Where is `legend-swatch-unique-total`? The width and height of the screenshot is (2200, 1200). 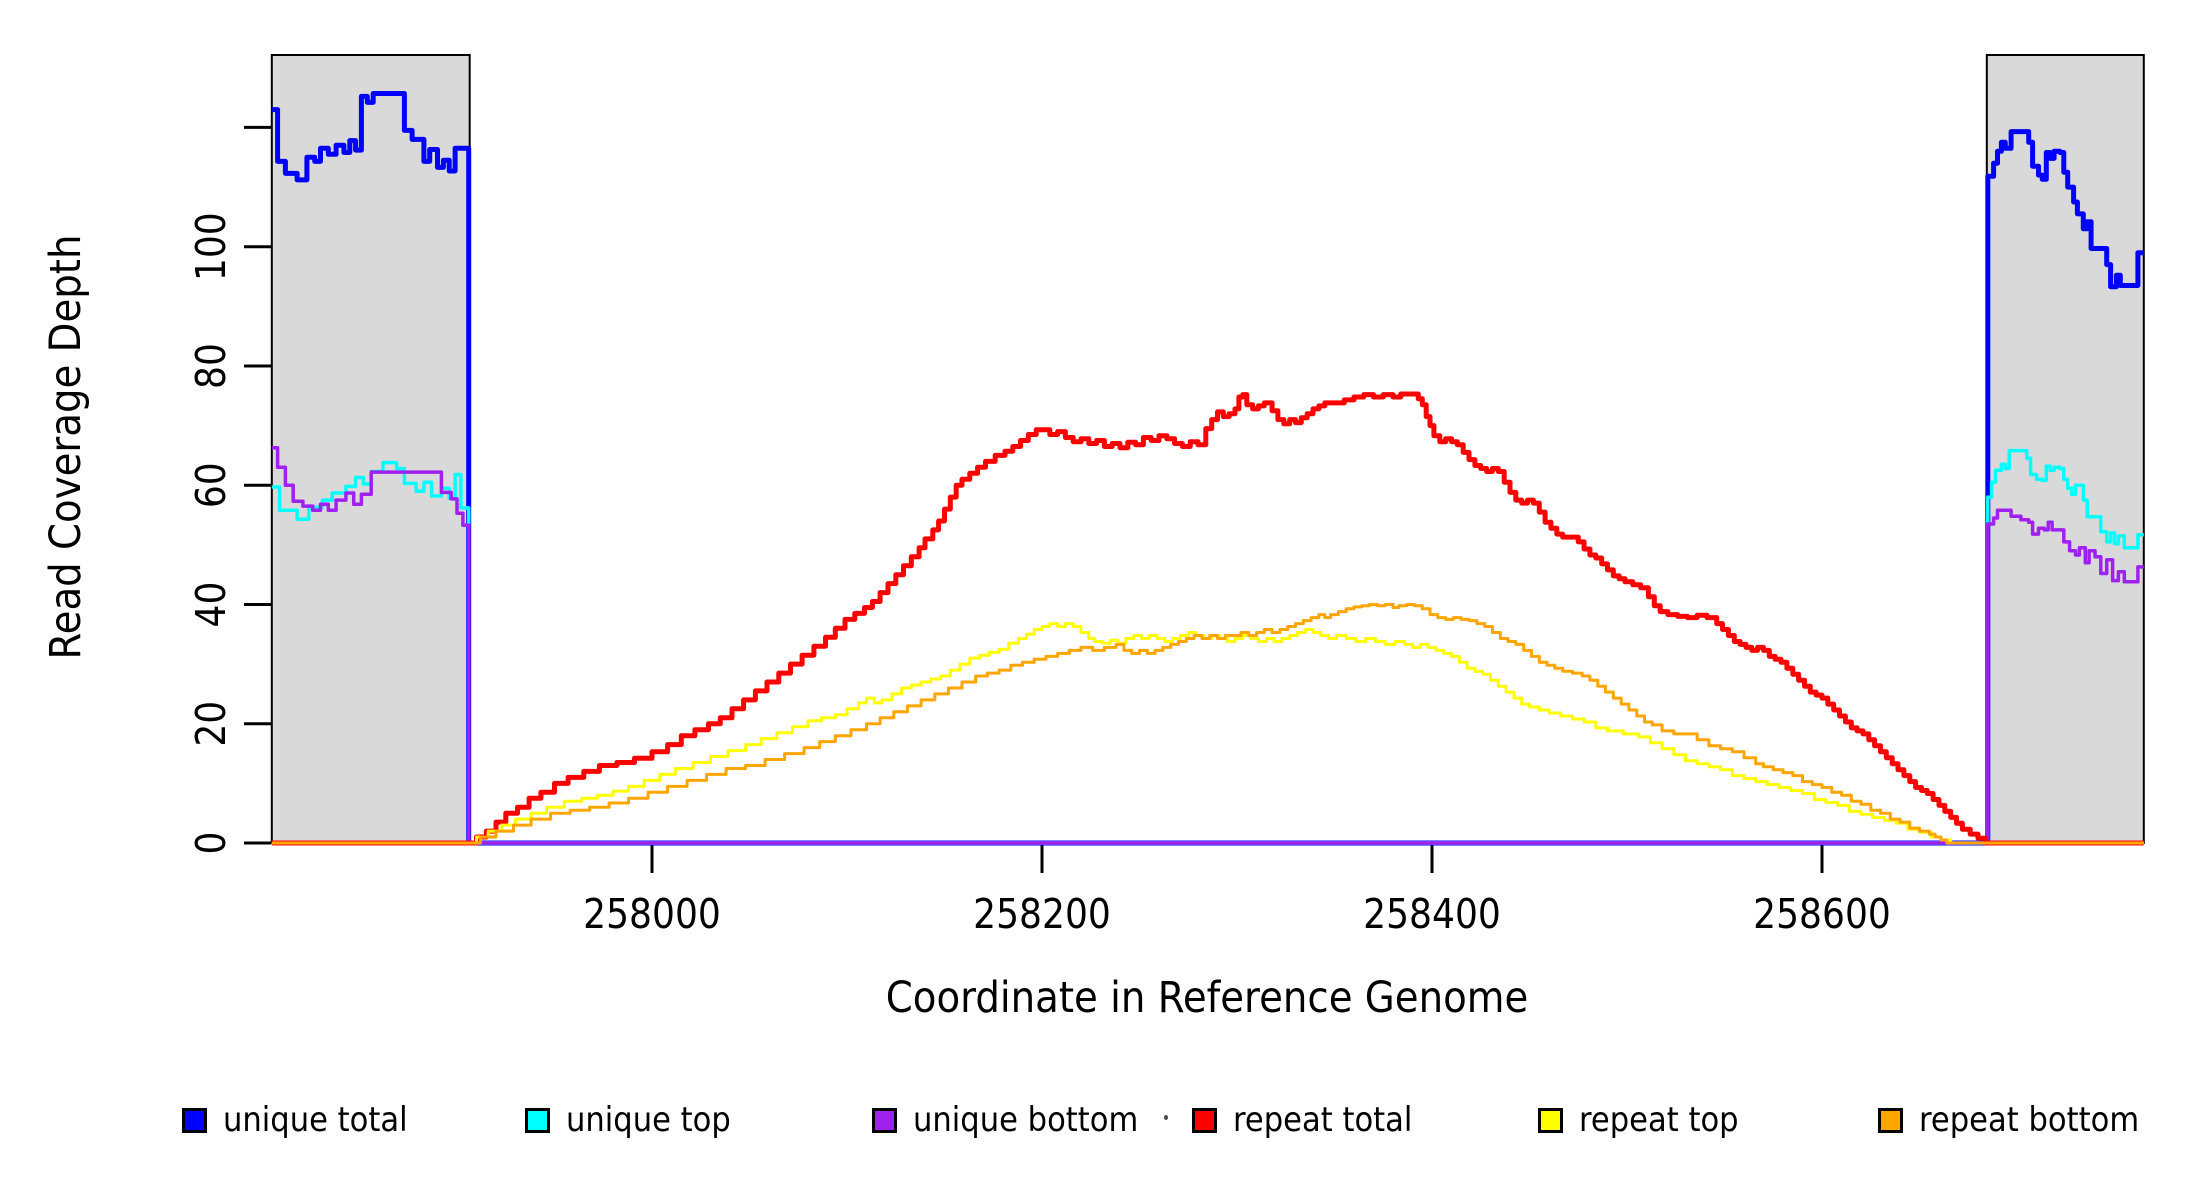 legend-swatch-unique-total is located at coordinates (194, 1120).